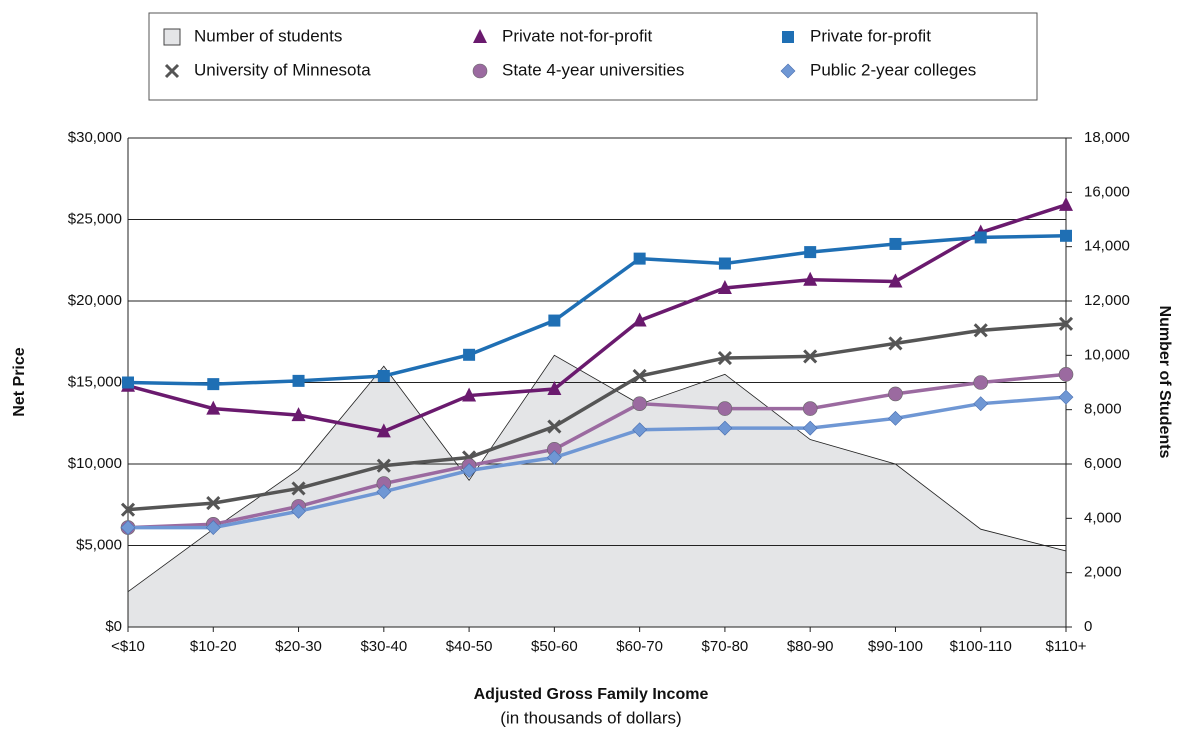 Image resolution: width=1182 pixels, height=736 pixels. I want to click on y2-tick-label: 18,000, so click(1107, 137).